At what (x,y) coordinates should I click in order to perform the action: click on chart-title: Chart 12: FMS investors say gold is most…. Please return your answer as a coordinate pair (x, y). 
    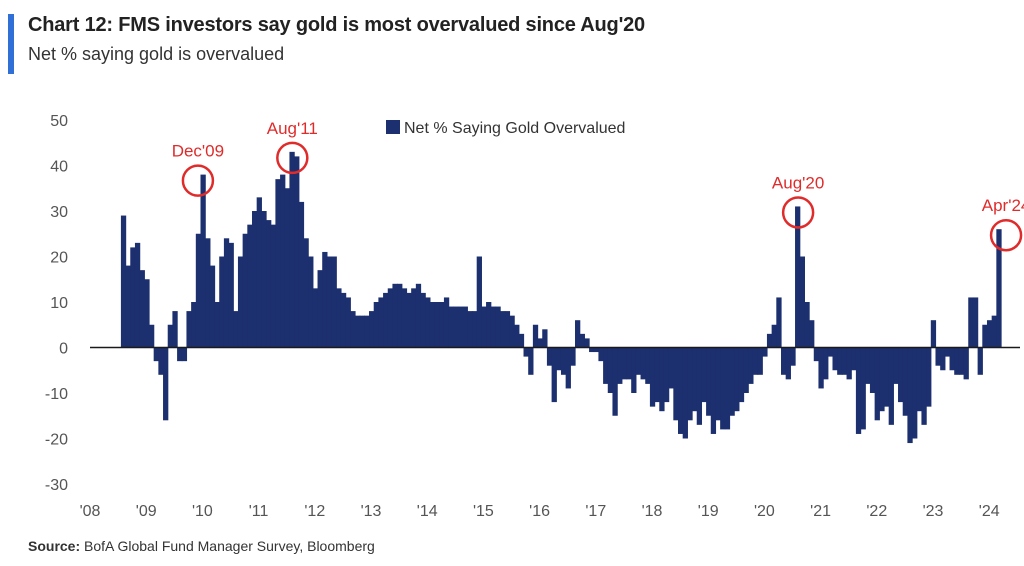
    Looking at the image, I should click on (336, 25).